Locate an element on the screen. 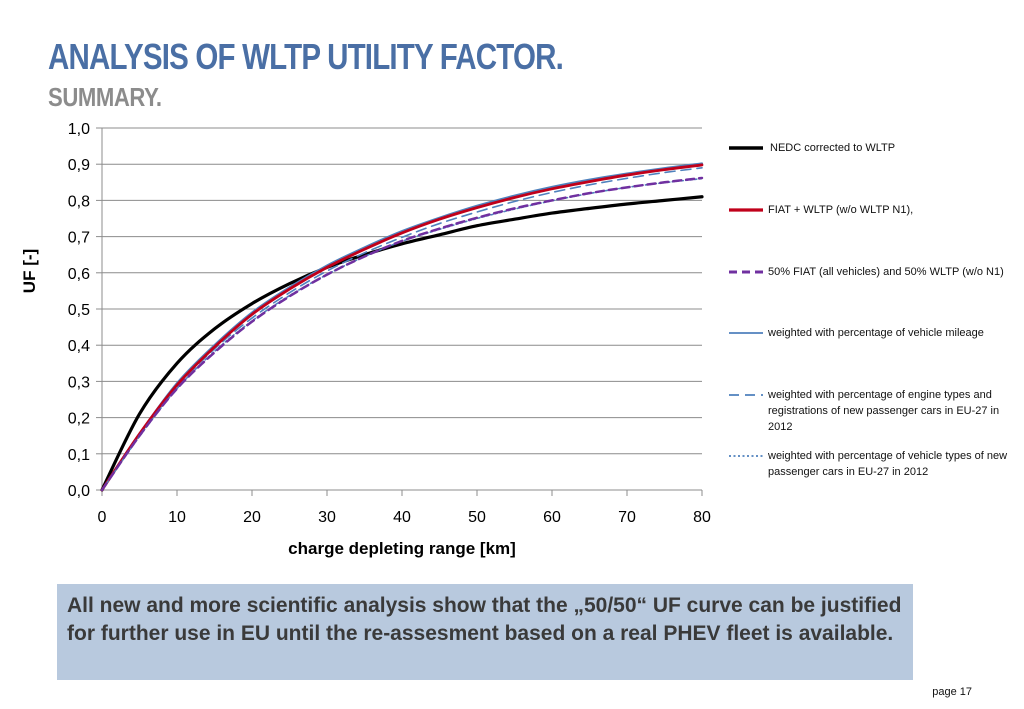 This screenshot has height=709, width=1024. x-tick-label: 10 is located at coordinates (177, 517).